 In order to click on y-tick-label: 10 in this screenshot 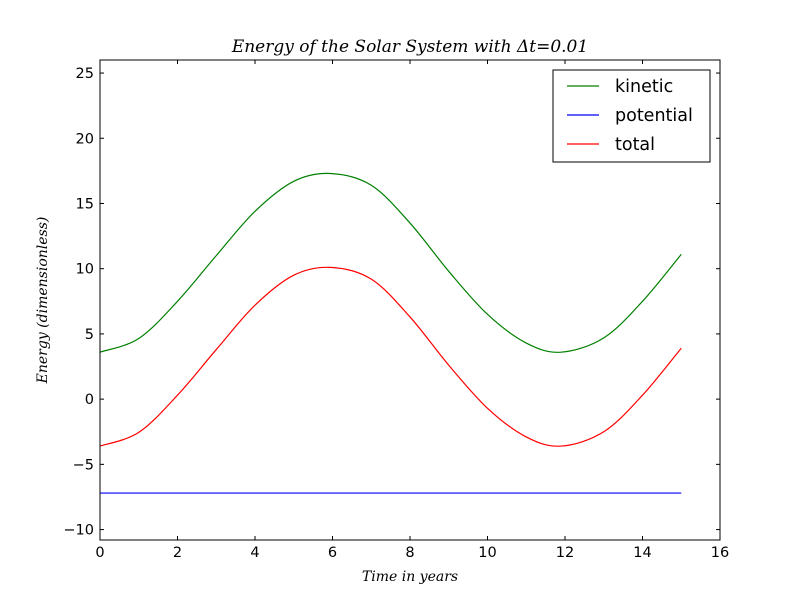, I will do `click(85, 270)`.